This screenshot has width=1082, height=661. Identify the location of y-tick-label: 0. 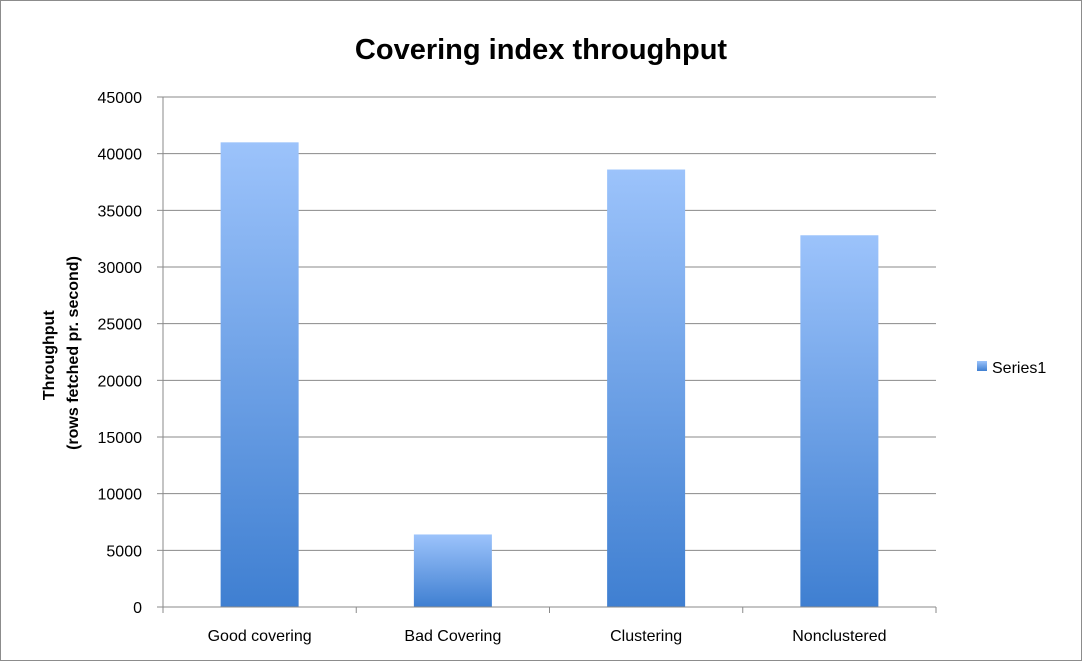
(137, 608).